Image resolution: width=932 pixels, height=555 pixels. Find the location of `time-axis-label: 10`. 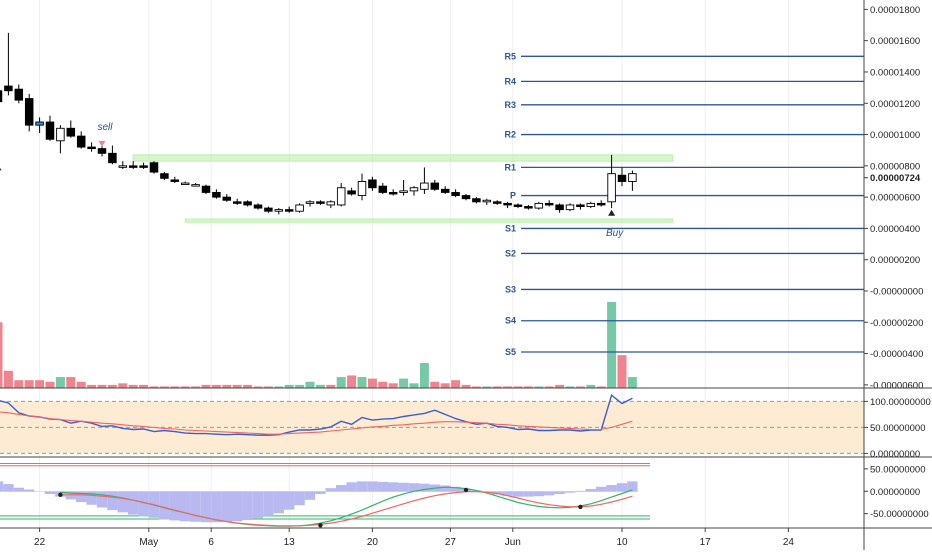

time-axis-label: 10 is located at coordinates (622, 542).